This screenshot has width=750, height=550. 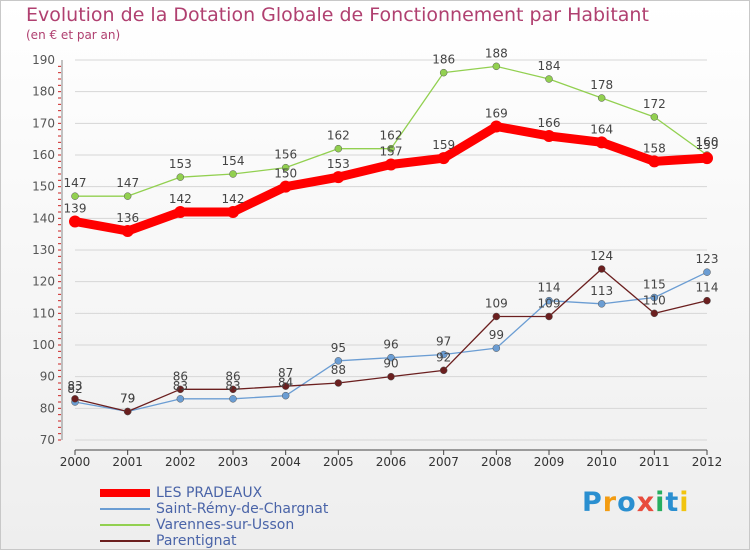 I want to click on x-tick-label: 2012, so click(x=707, y=462).